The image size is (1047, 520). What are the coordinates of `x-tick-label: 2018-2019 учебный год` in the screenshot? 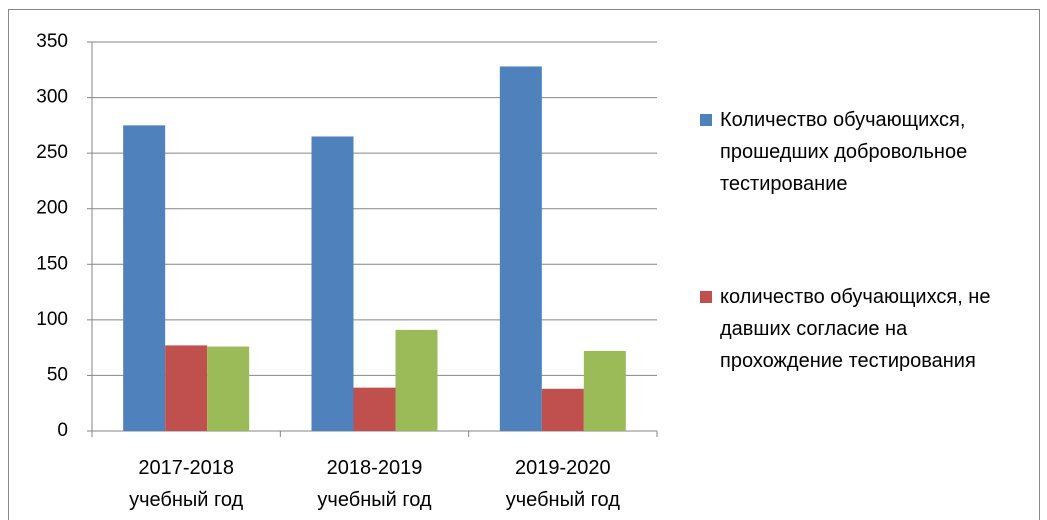 It's located at (374, 484).